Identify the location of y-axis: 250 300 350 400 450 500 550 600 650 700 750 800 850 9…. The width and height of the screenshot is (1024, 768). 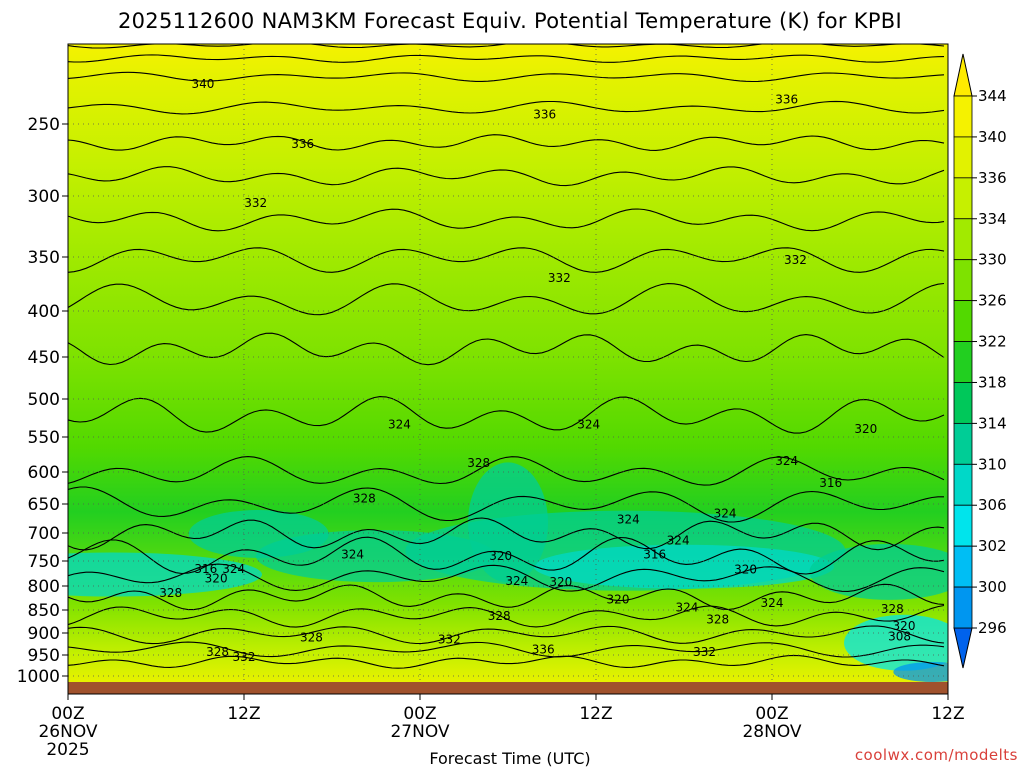
(42, 401).